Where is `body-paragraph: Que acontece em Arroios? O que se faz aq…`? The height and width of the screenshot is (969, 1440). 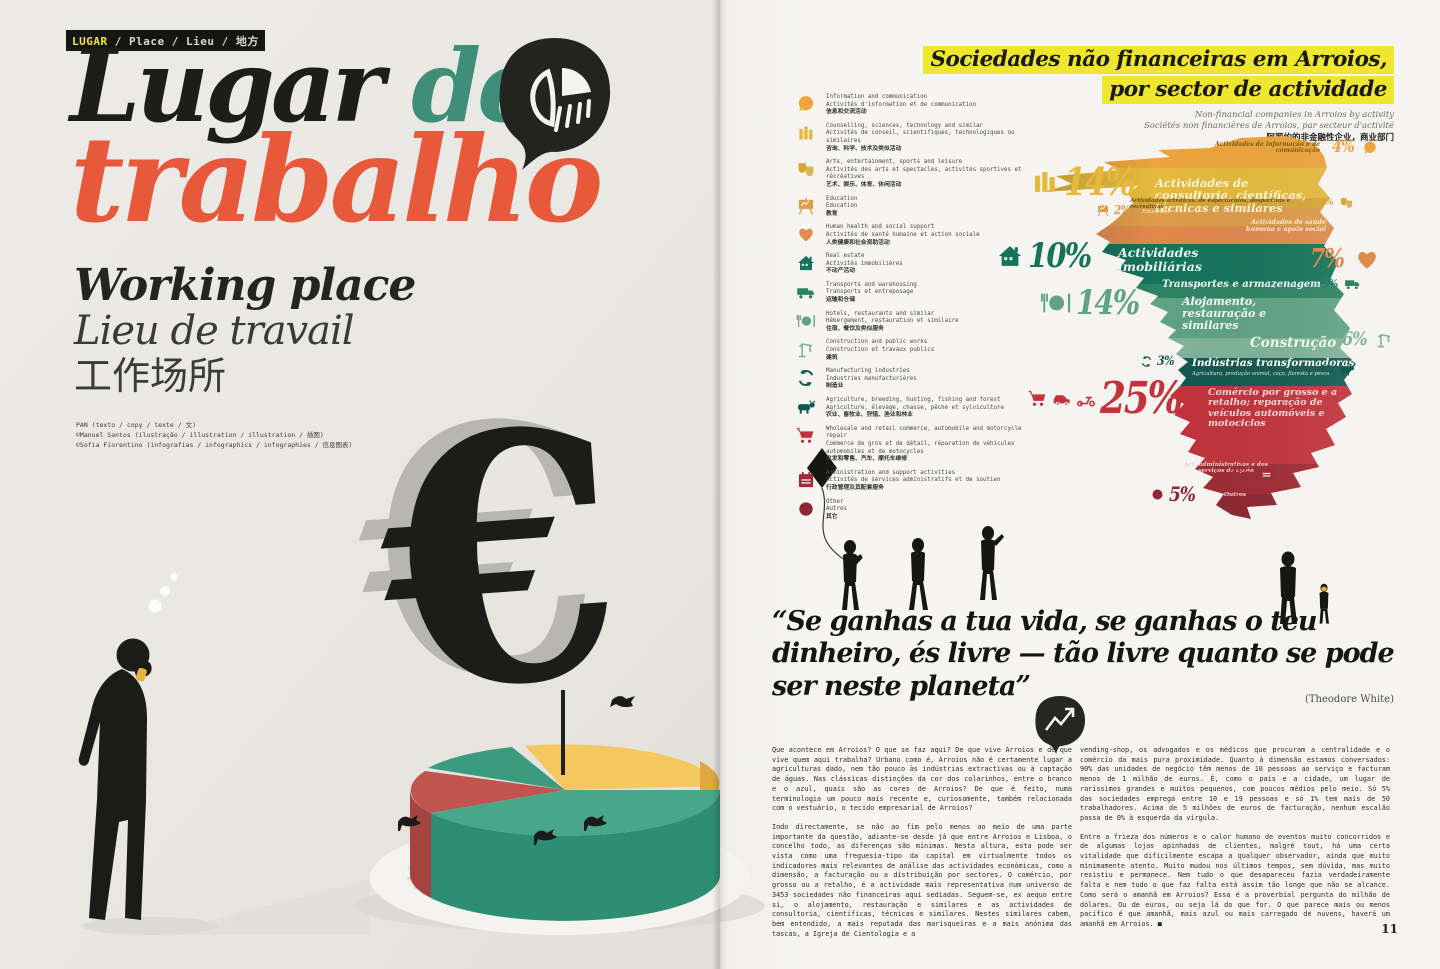 body-paragraph: Que acontece em Arroios? O que se faz aq… is located at coordinates (922, 779).